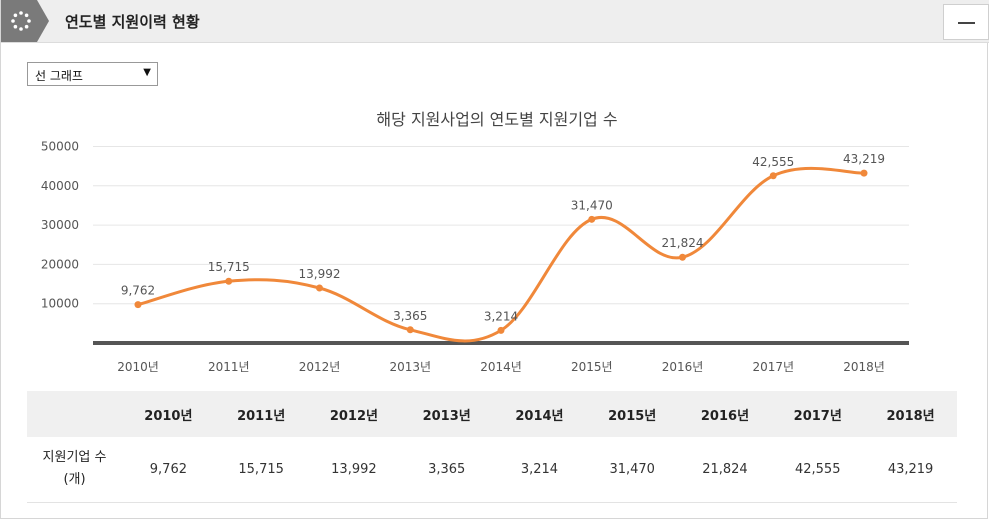 The image size is (992, 520). I want to click on table-header-1: 2011년, so click(261, 416).